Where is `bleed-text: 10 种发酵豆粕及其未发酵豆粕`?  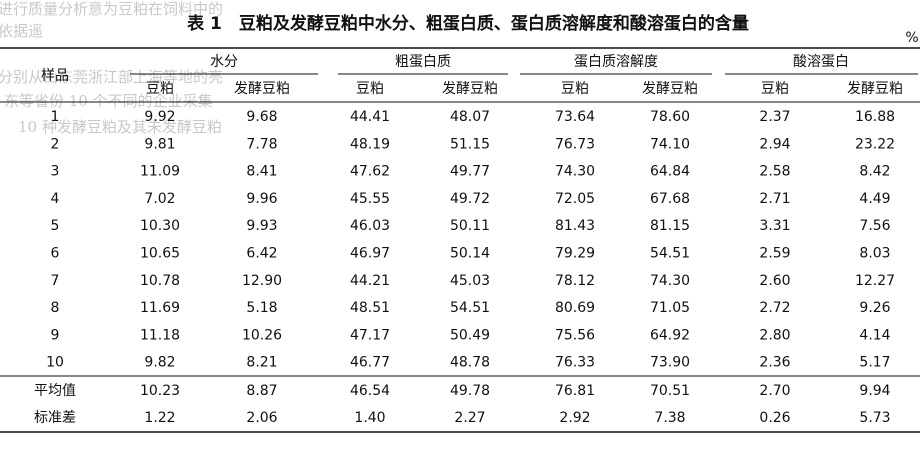 bleed-text: 10 种发酵豆粕及其未发酵豆粕 is located at coordinates (120, 127).